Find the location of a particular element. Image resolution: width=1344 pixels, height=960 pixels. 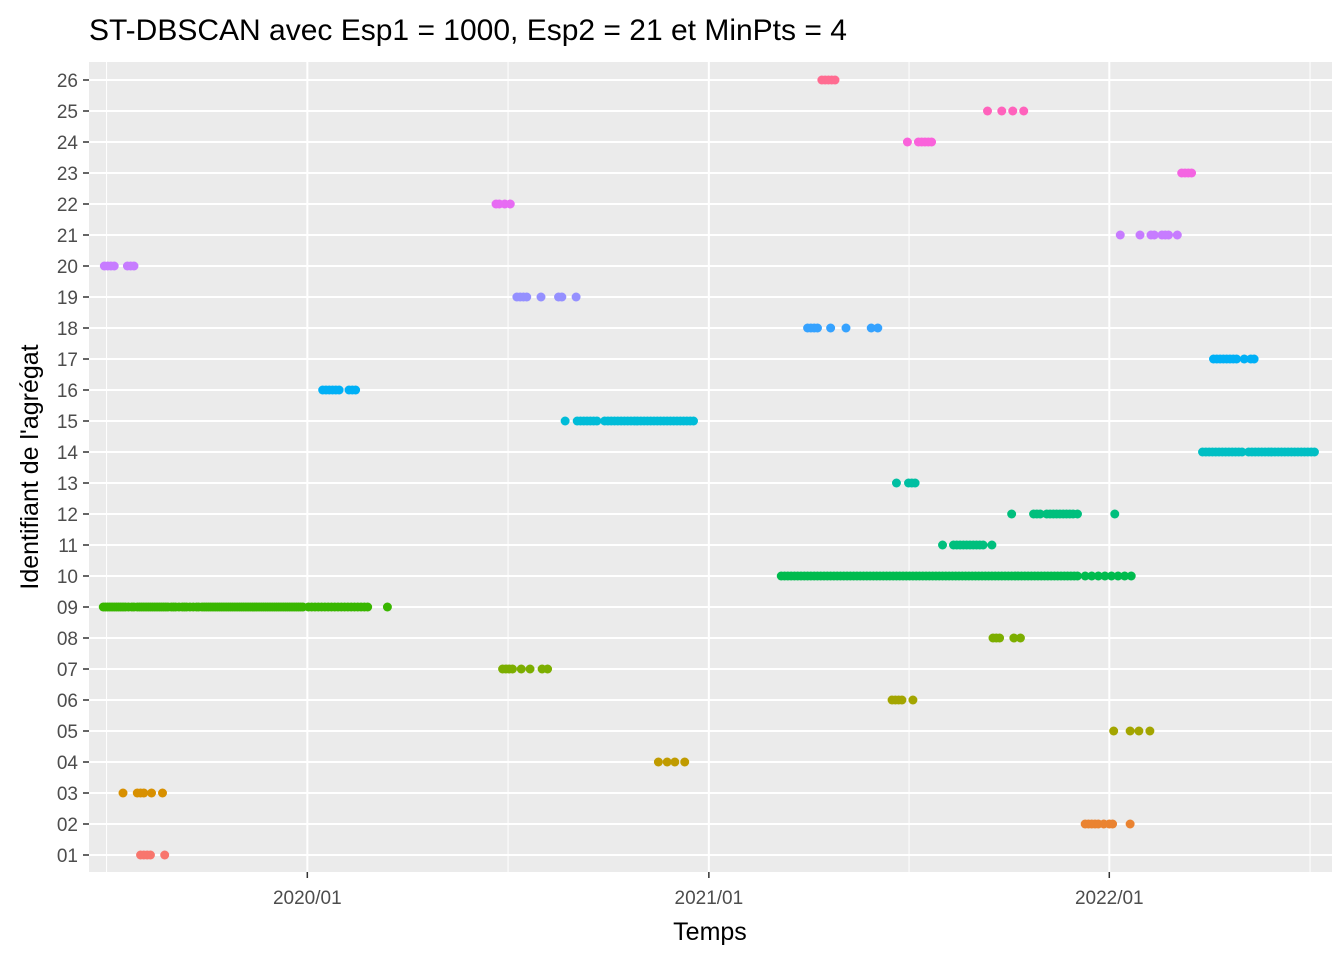

x-axis-title: Temps is located at coordinates (710, 932).